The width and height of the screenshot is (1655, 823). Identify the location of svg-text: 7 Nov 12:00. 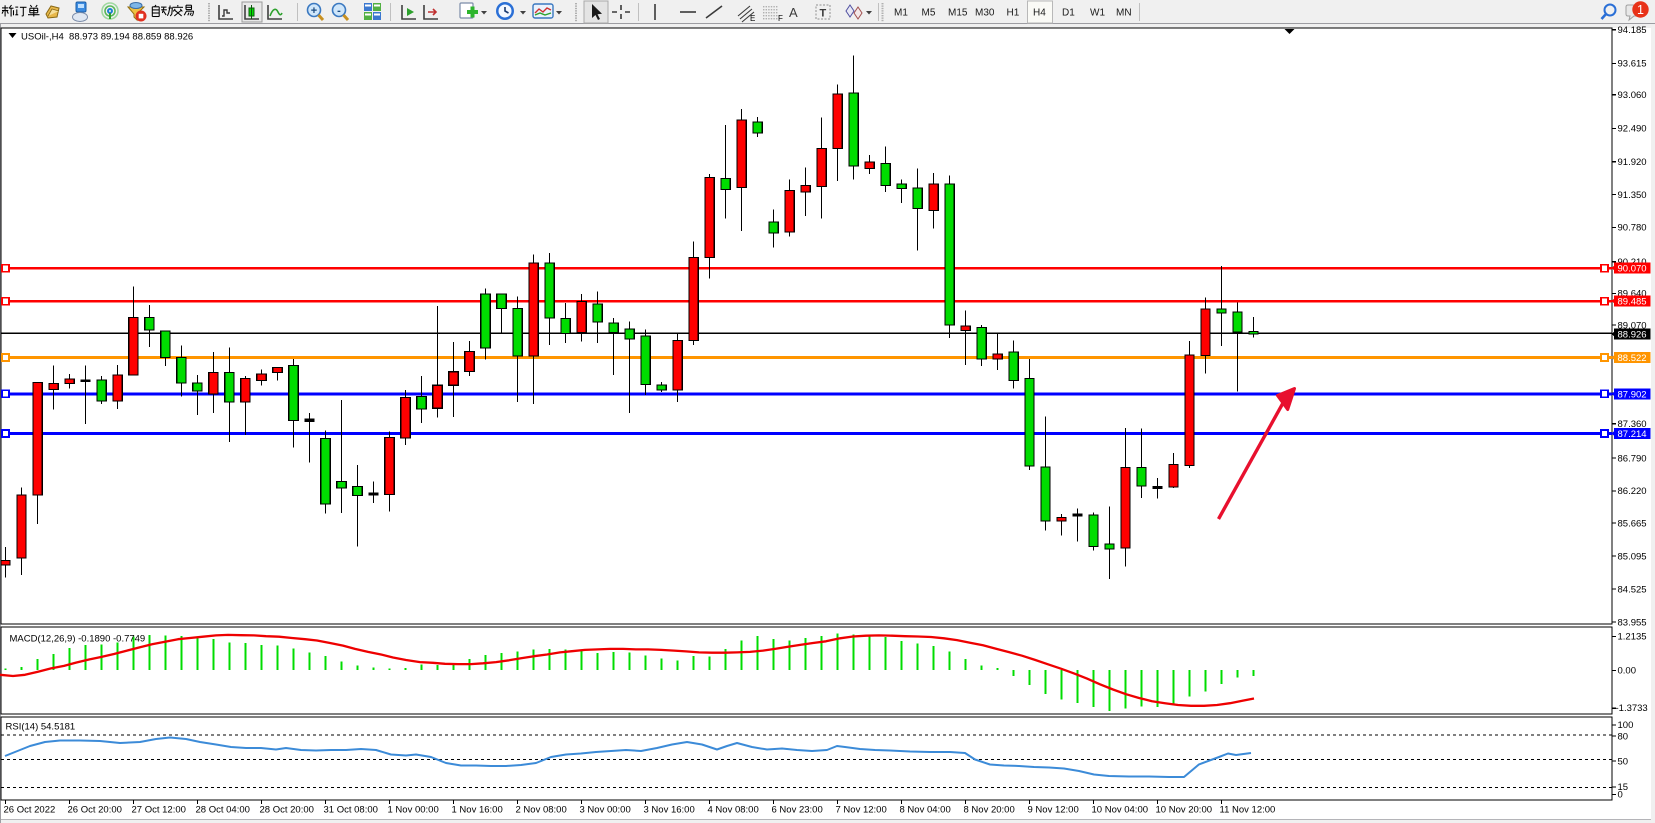
(861, 809).